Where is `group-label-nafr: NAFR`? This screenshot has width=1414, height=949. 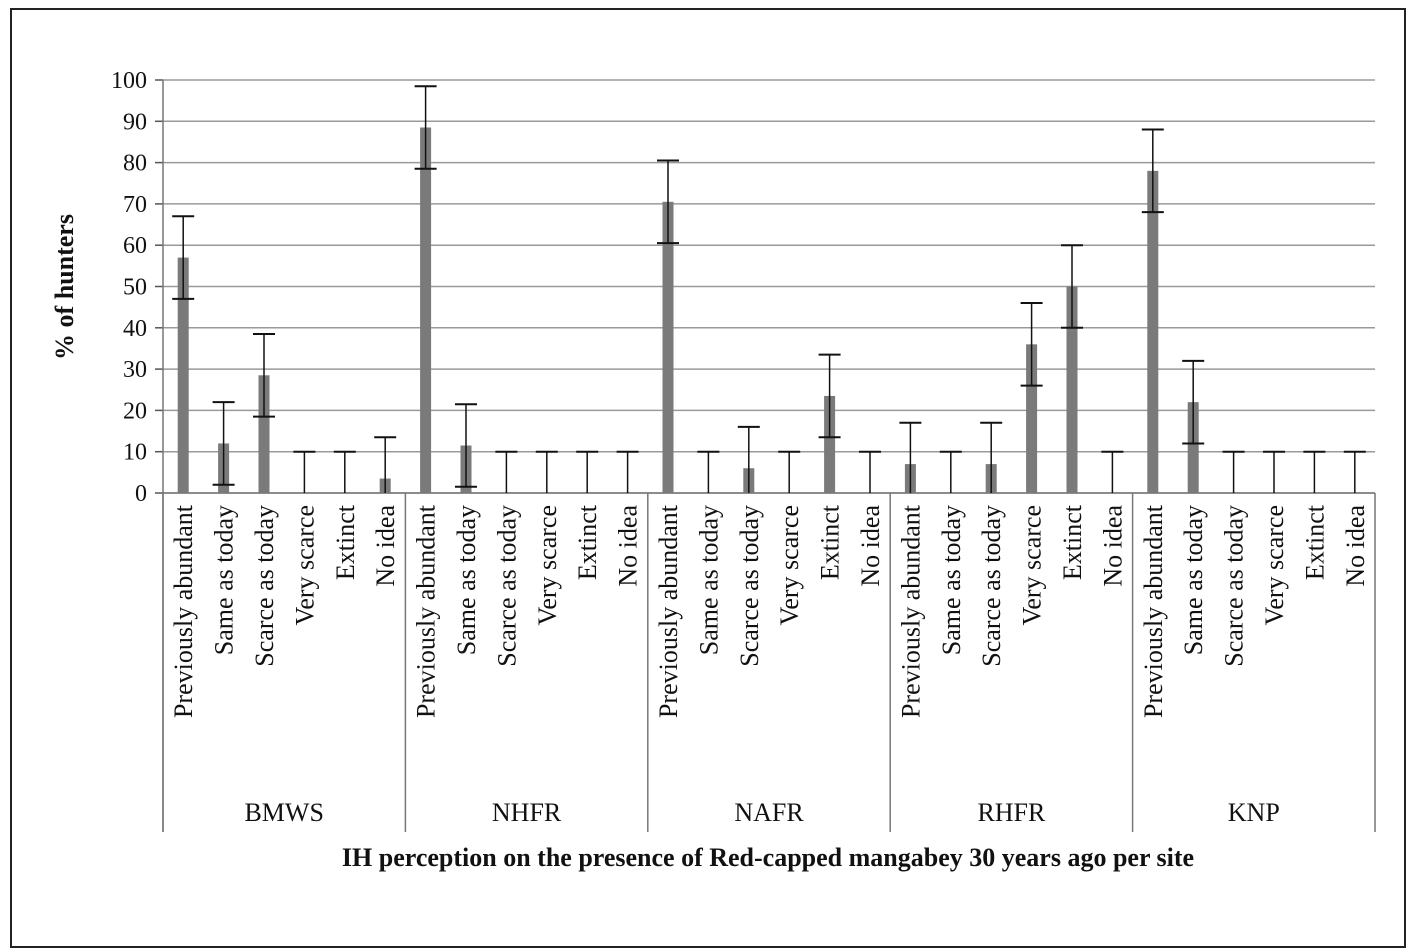
group-label-nafr: NAFR is located at coordinates (769, 812).